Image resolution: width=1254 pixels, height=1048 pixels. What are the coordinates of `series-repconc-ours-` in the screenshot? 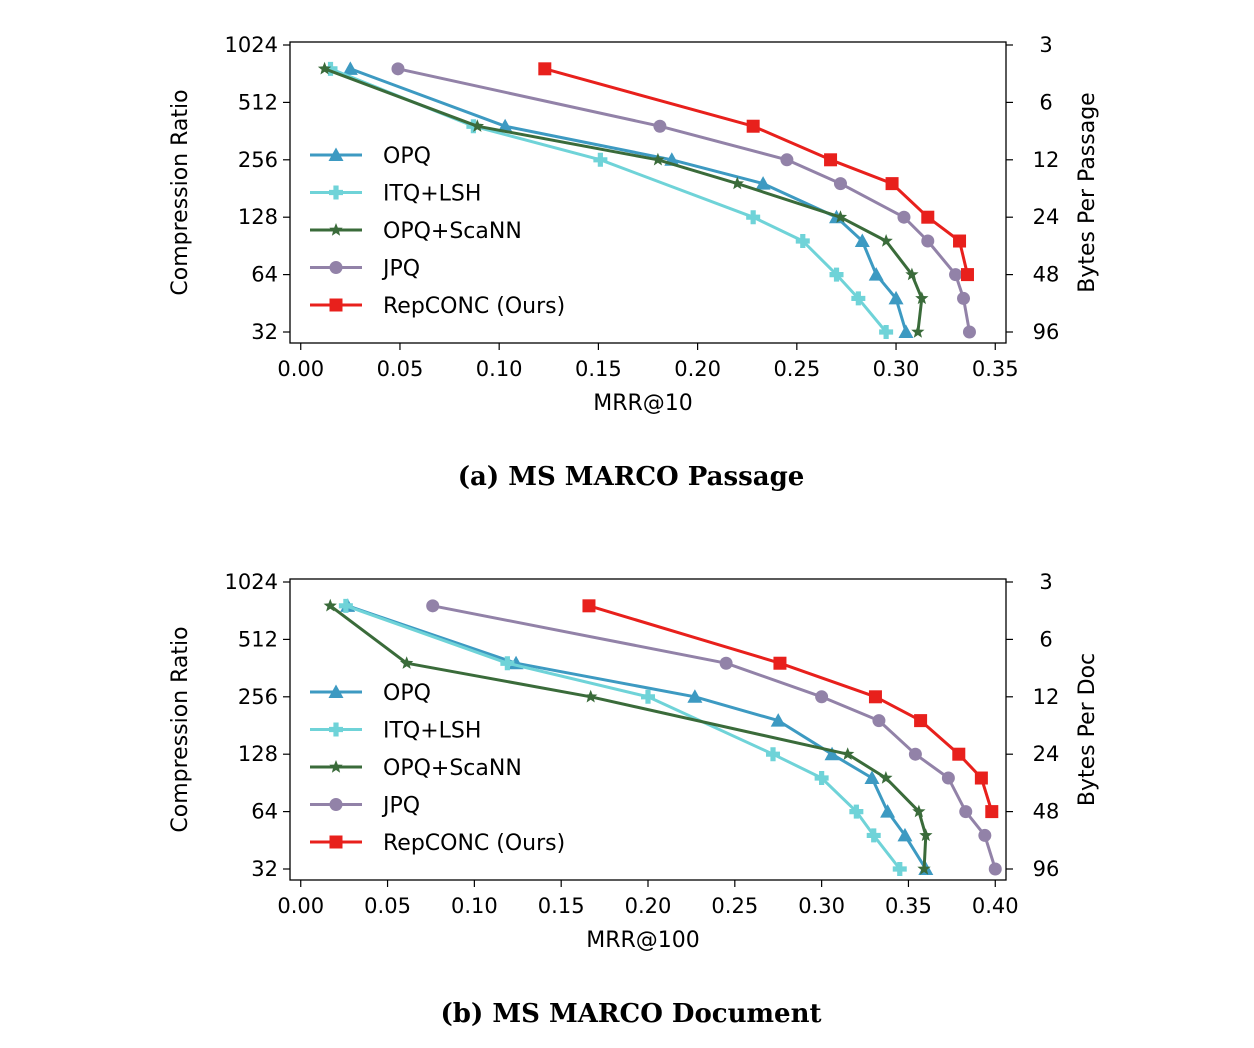 It's located at (790, 709).